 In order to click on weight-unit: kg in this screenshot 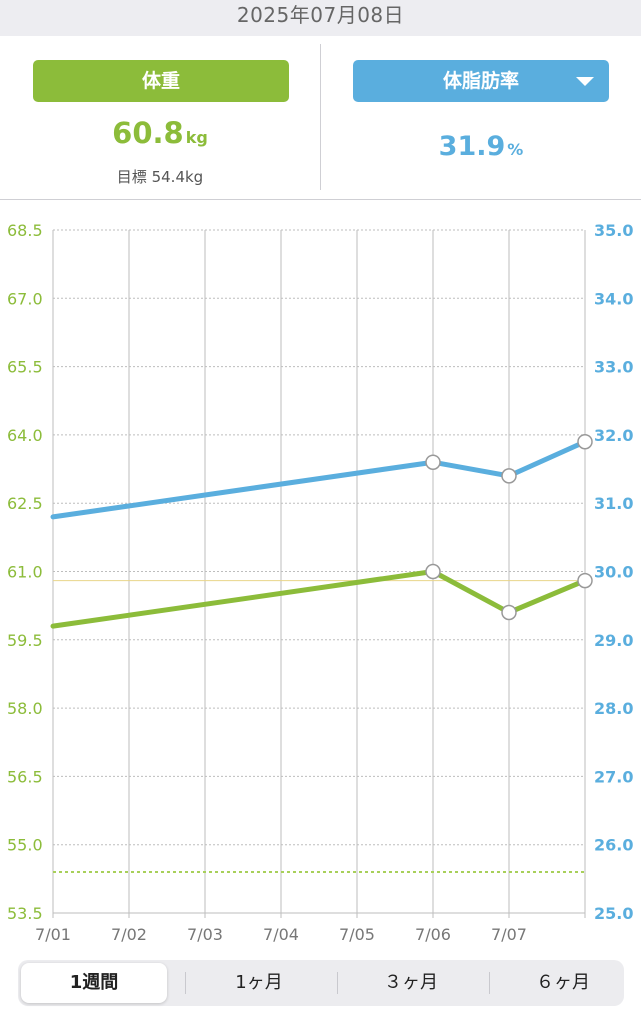, I will do `click(196, 137)`.